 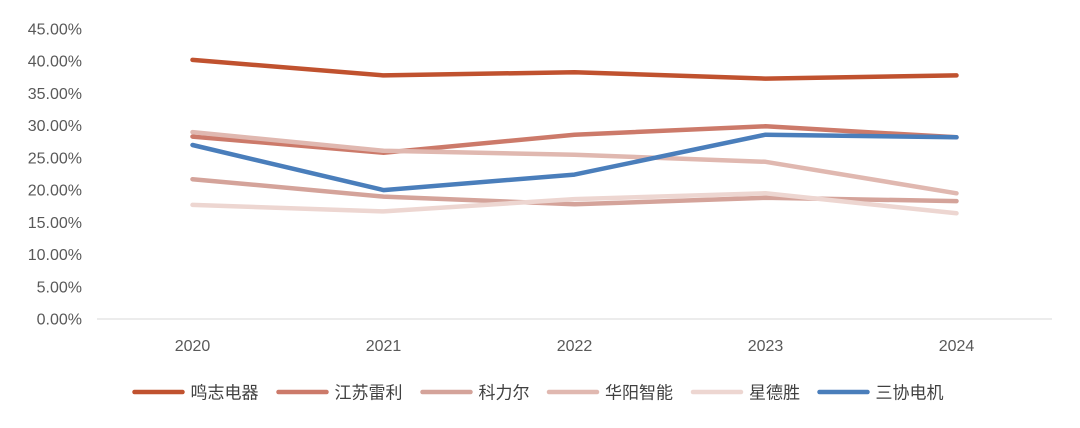 I want to click on legend-label: 江苏雷利, so click(x=369, y=394).